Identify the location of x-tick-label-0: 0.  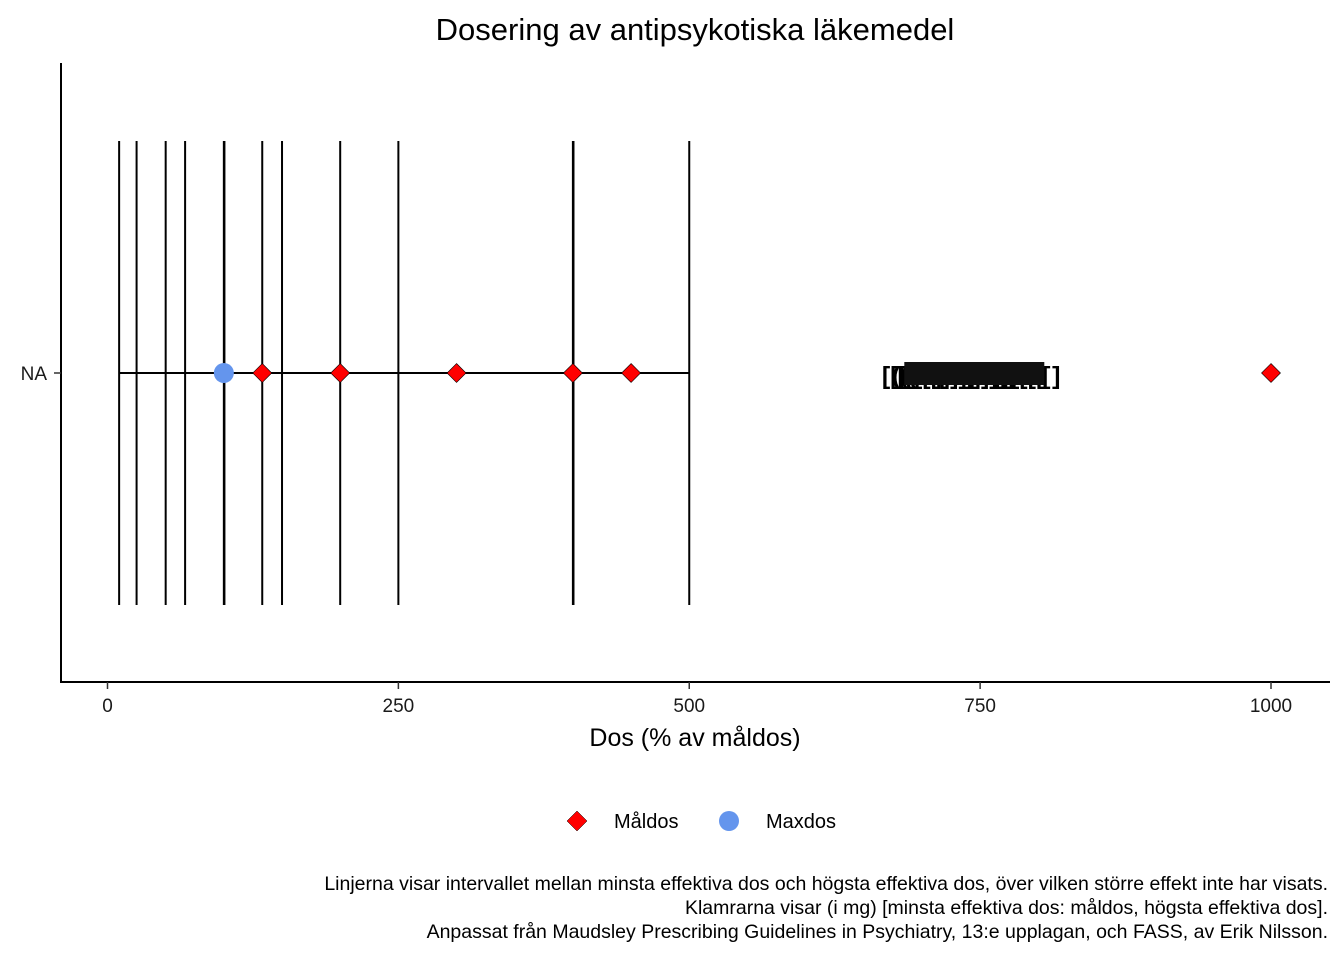
(107, 706).